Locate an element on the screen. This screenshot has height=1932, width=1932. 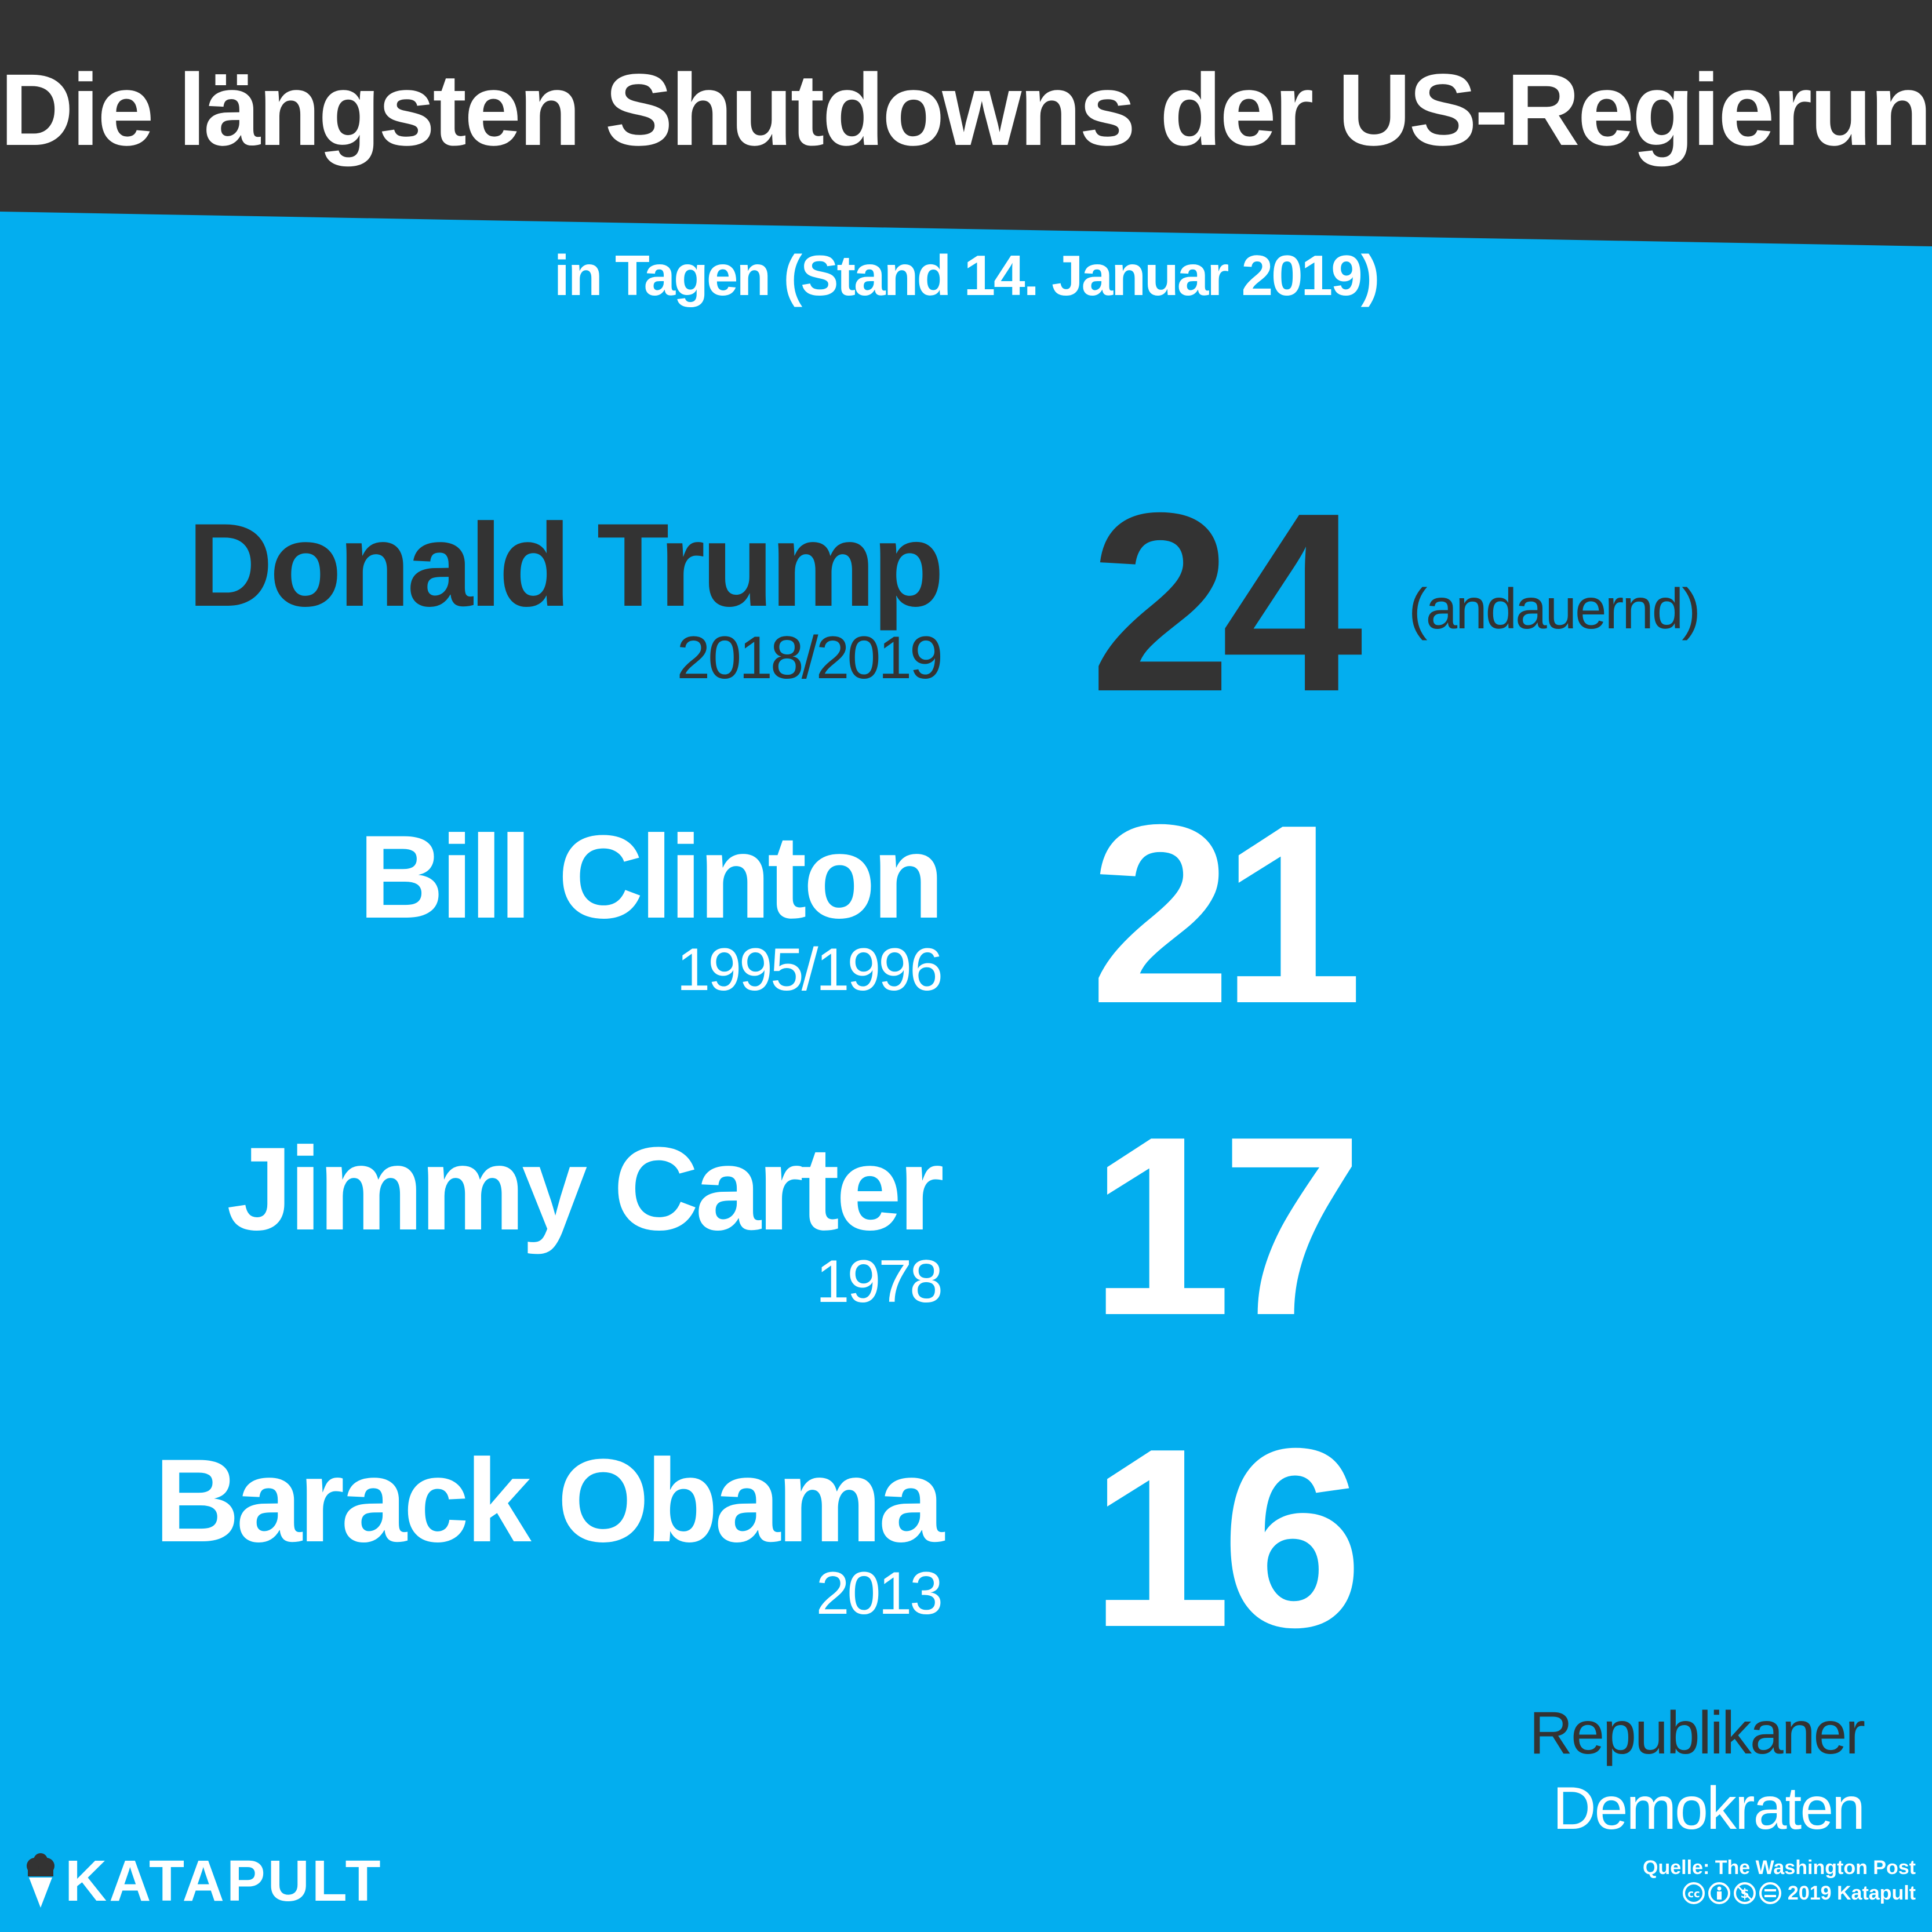
nc-icon: $ is located at coordinates (1744, 1893).